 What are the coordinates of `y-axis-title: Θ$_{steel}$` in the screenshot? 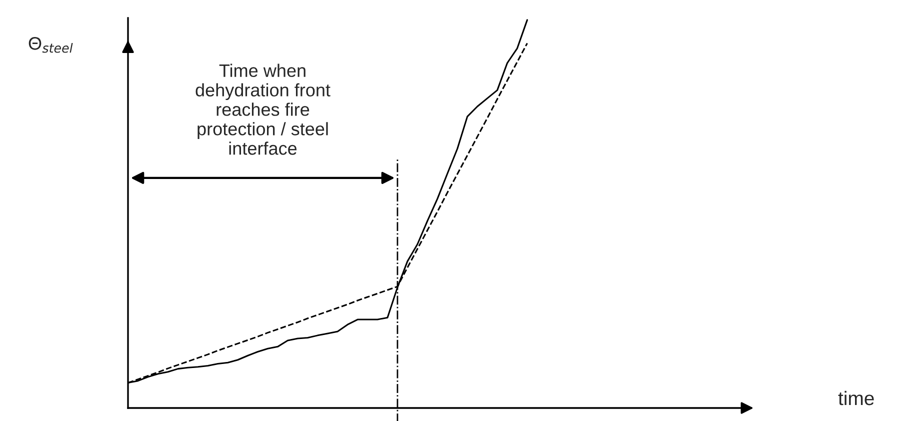 It's located at (50, 45).